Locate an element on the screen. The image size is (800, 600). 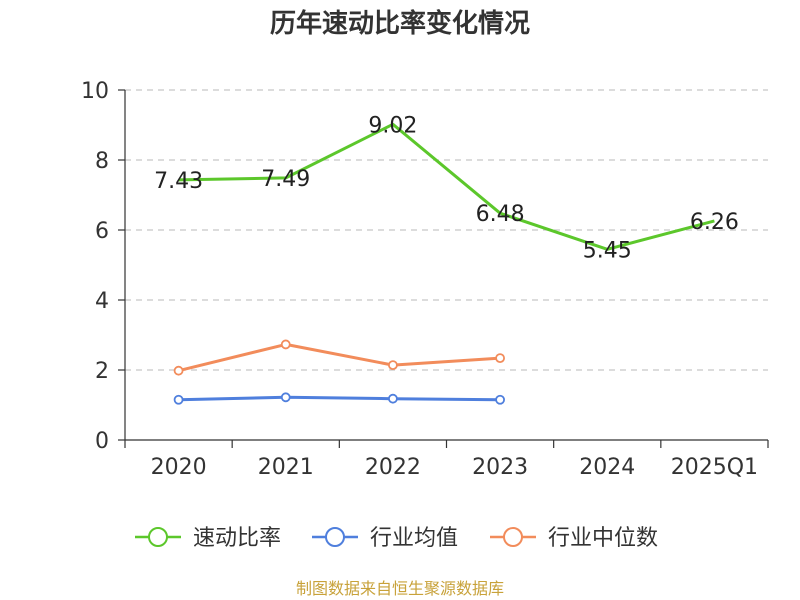
y-tick-label: 2 is located at coordinates (102, 371).